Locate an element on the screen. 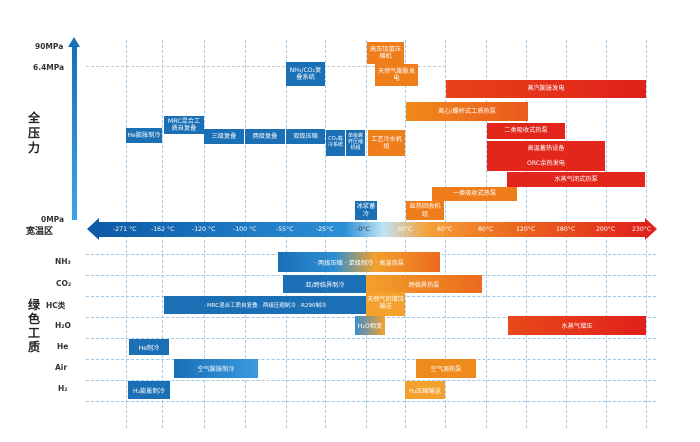 Image resolution: width=700 pixels, height=442 pixels. fluid-he: He is located at coordinates (63, 346).